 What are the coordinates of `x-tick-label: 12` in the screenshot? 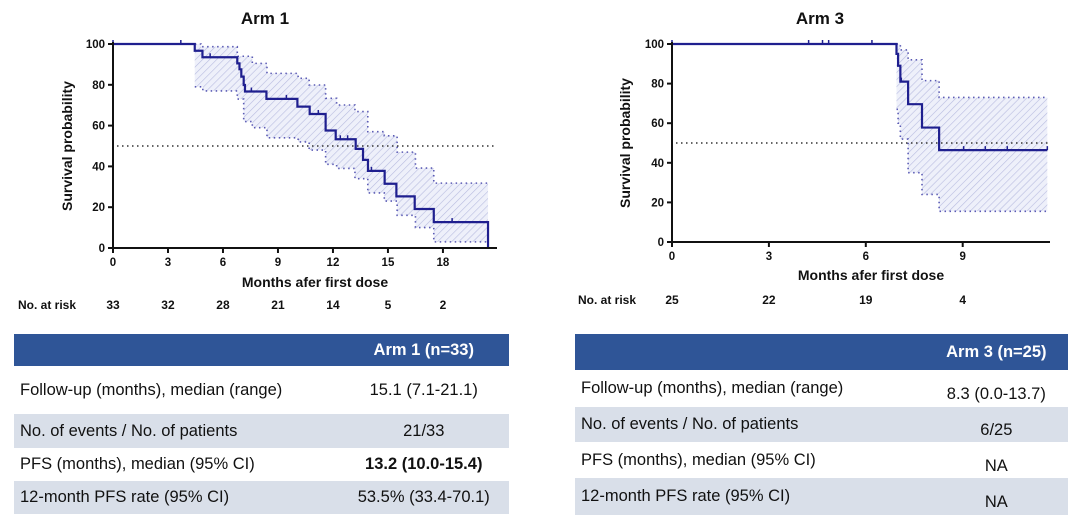 It's located at (333, 263).